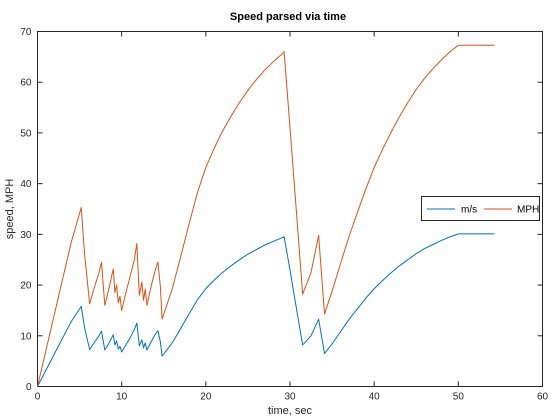 Image resolution: width=560 pixels, height=420 pixels. What do you see at coordinates (480, 208) in the screenshot?
I see `legend: m/s MPH` at bounding box center [480, 208].